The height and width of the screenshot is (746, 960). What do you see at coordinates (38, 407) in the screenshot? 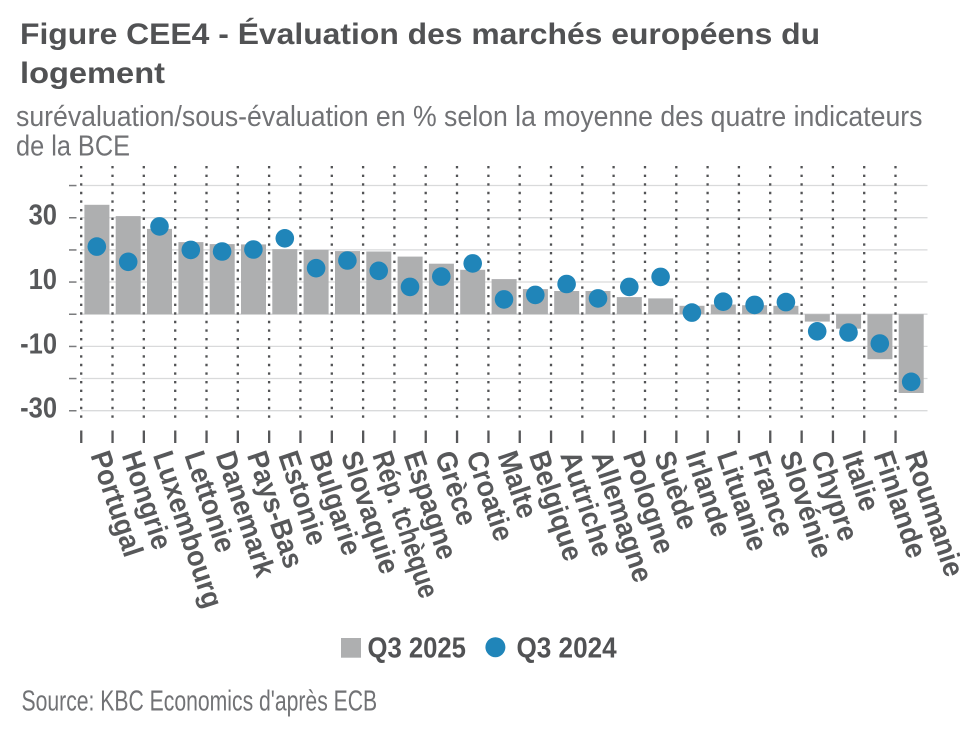
I see `svg-text: -30` at bounding box center [38, 407].